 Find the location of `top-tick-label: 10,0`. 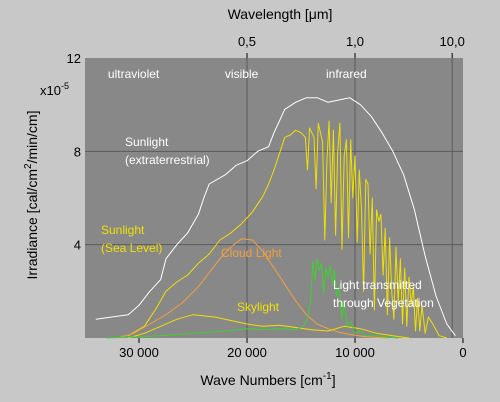

top-tick-label: 10,0 is located at coordinates (452, 41).